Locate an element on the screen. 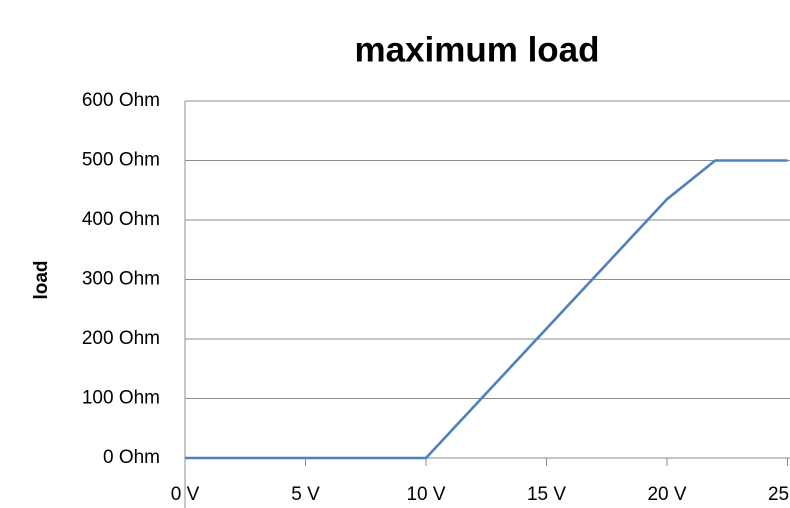  y-tick-label: 0 Ohm is located at coordinates (131, 457).